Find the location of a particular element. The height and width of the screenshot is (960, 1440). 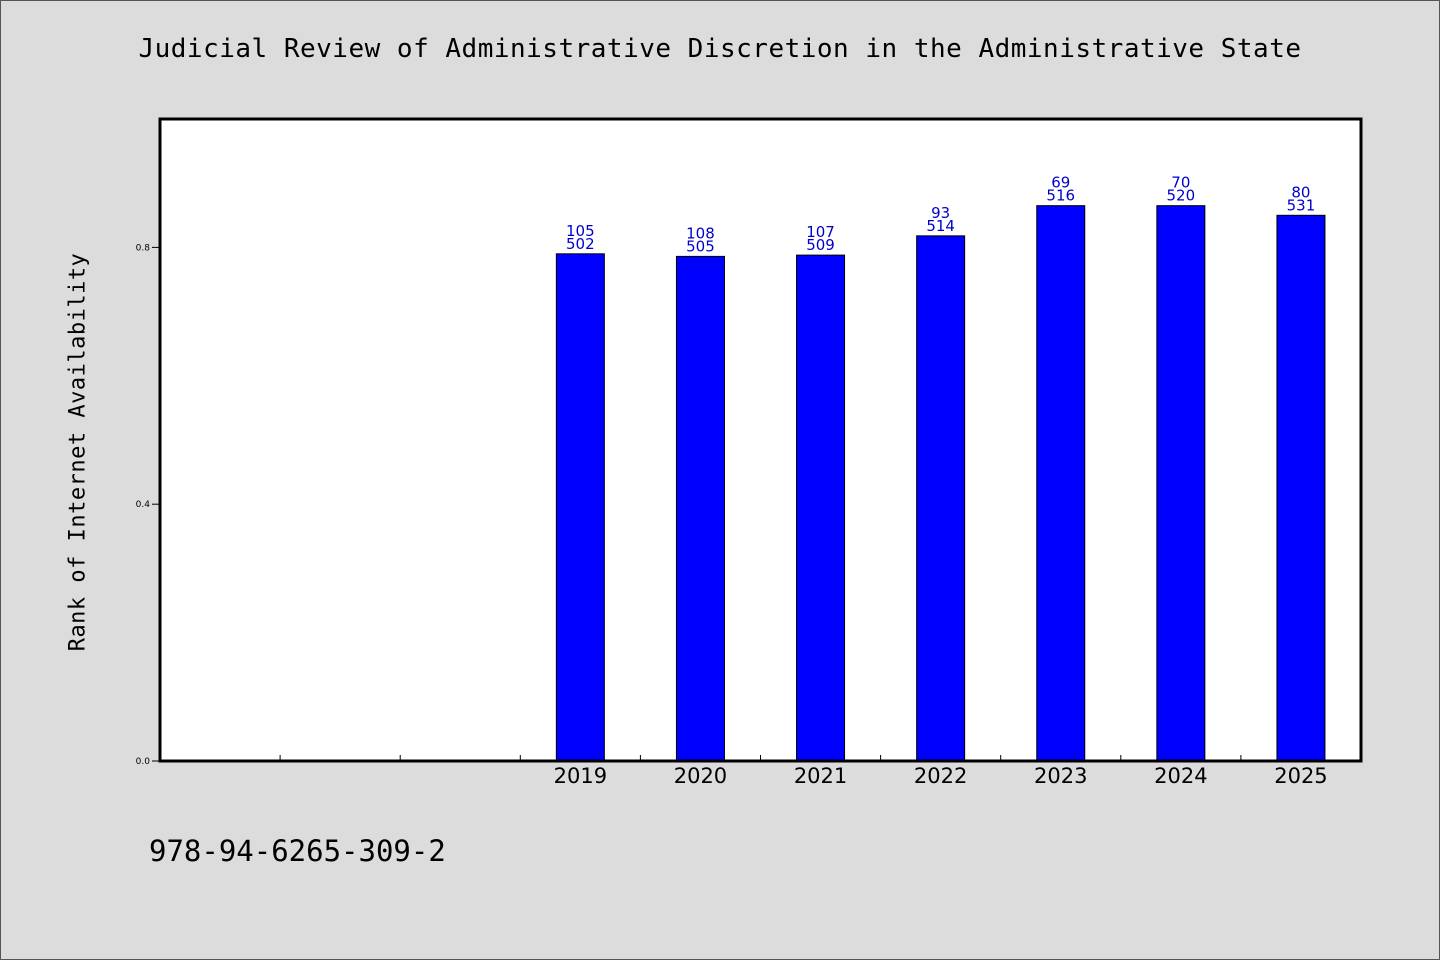

x-tick-label-2023: 2023 is located at coordinates (1060, 776).